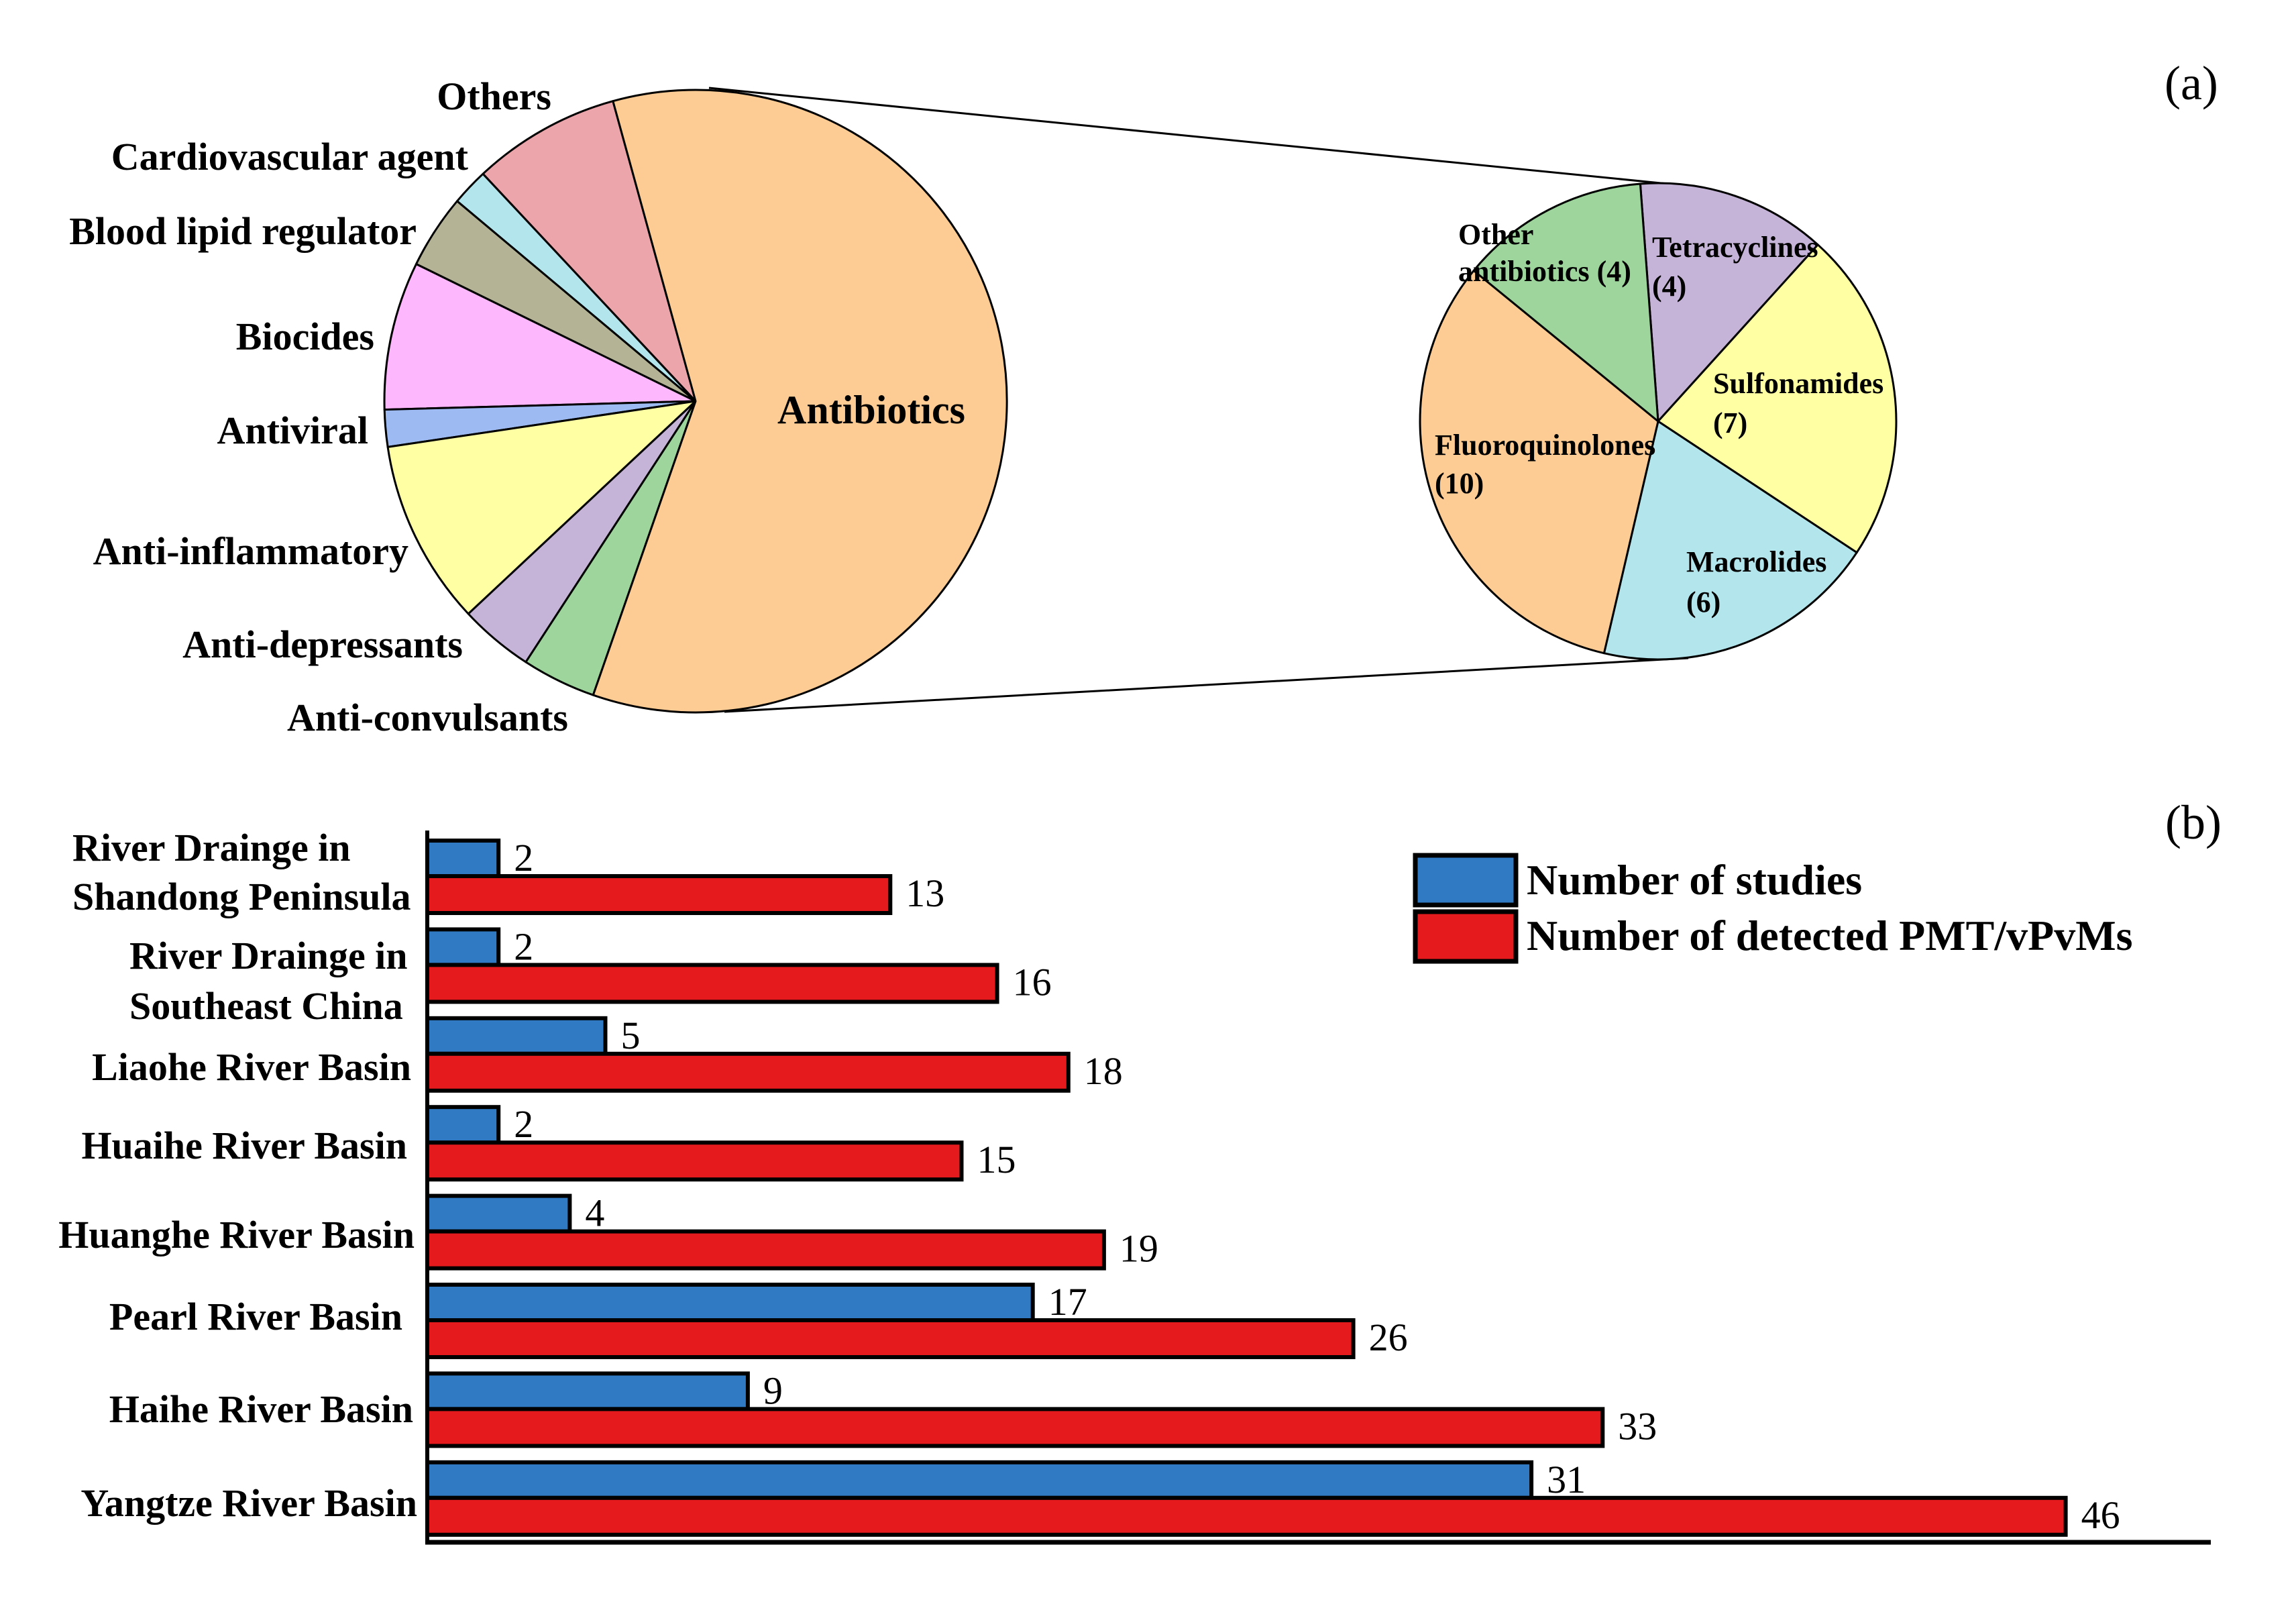 Image resolution: width=2296 pixels, height=1604 pixels. I want to click on category-label-river-drainge-in-shandong-peninsula-line-2: Shandong Peninsula, so click(241, 897).